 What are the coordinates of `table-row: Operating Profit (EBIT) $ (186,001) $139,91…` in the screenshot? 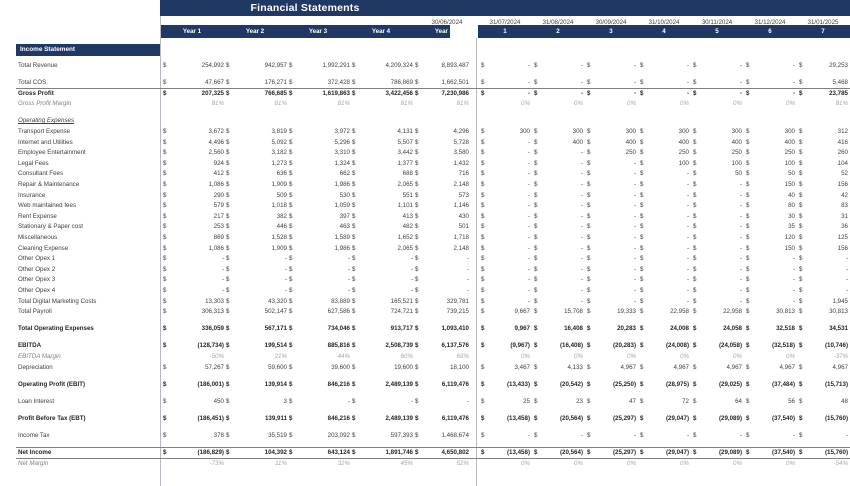 It's located at (425, 385).